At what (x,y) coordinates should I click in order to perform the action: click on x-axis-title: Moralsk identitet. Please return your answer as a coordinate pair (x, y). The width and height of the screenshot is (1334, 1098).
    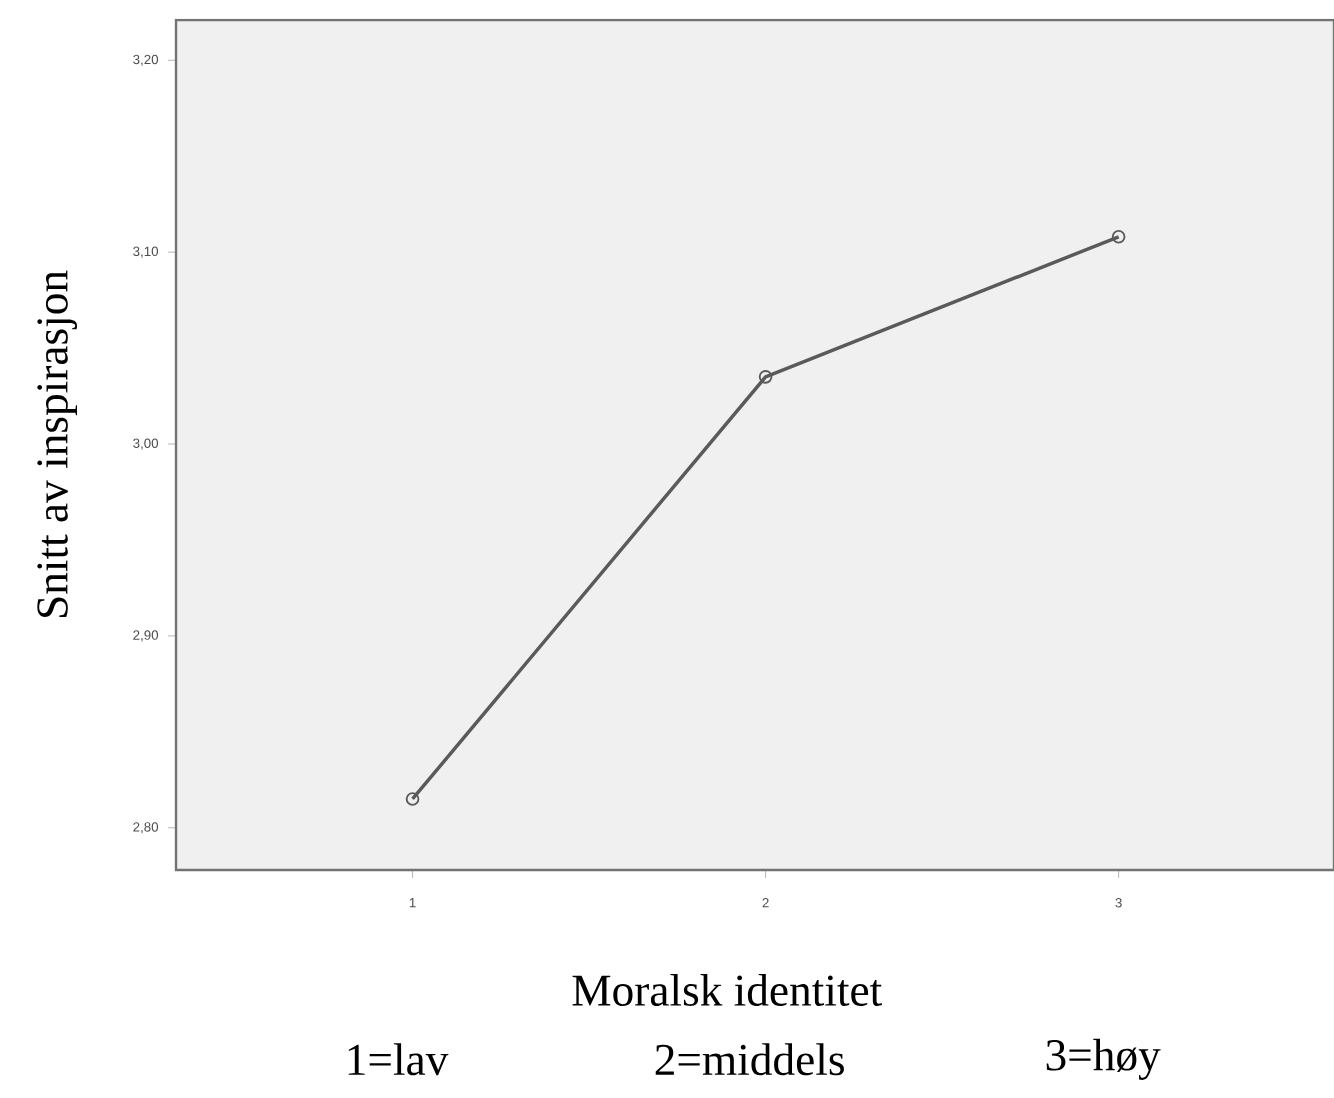
    Looking at the image, I should click on (727, 990).